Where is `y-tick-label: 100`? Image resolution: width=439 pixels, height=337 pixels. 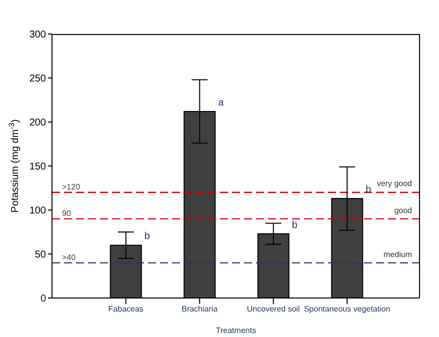 y-tick-label: 100 is located at coordinates (37, 211).